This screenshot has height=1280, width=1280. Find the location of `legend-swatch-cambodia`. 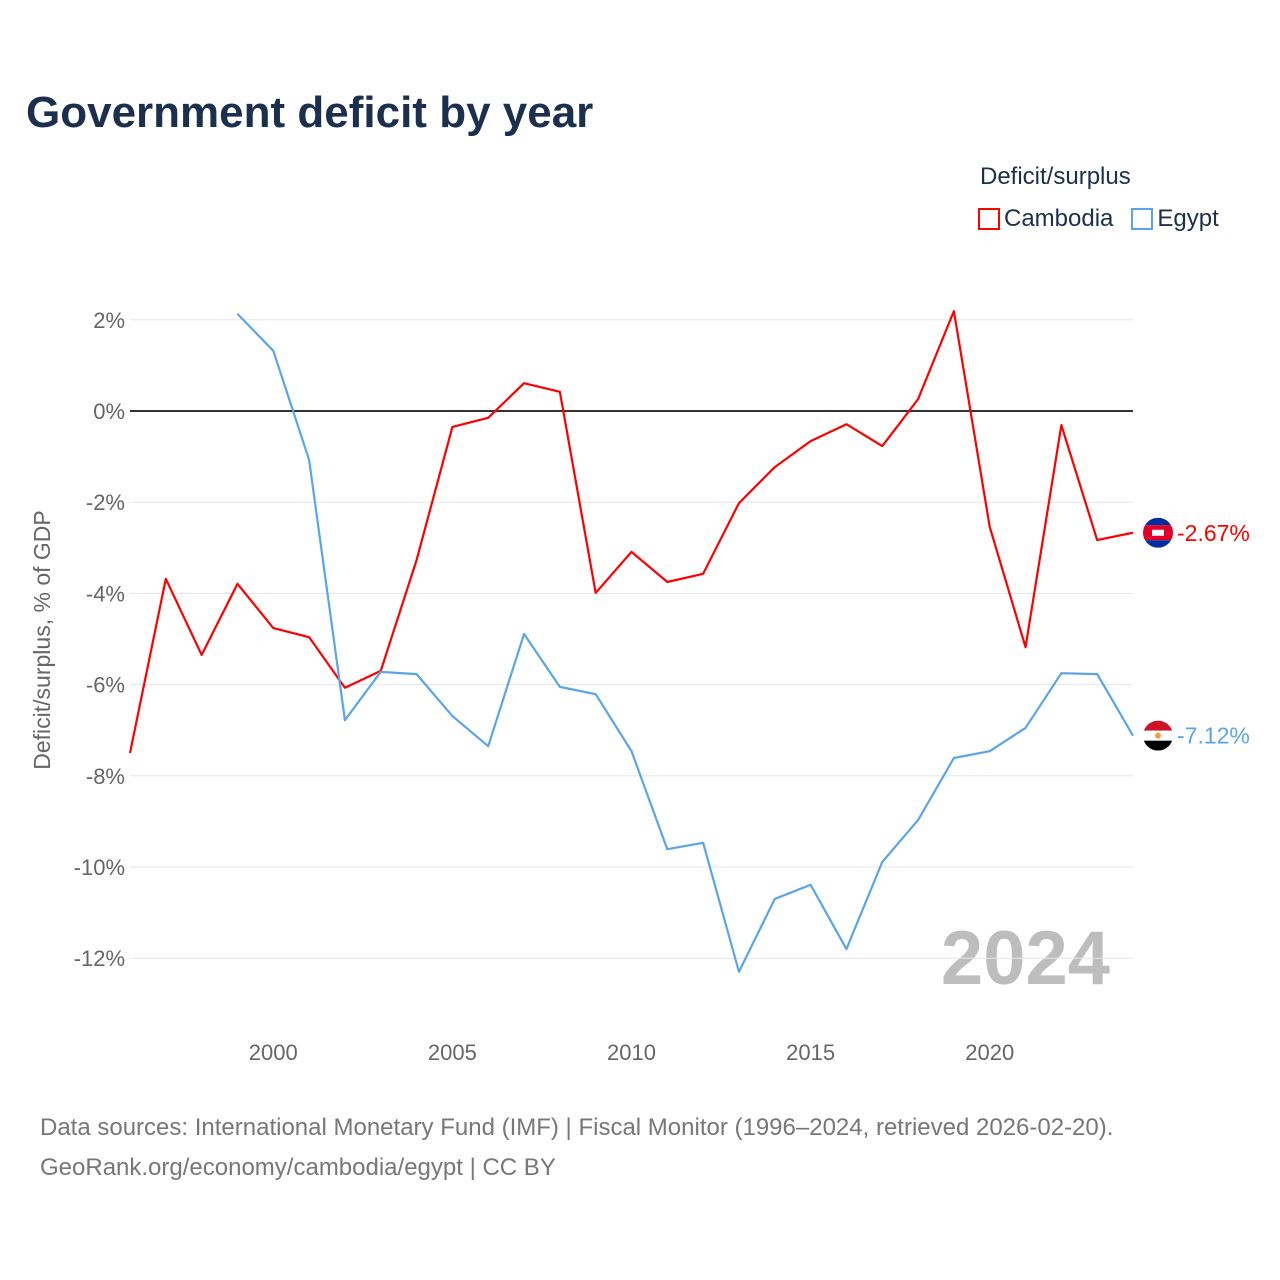

legend-swatch-cambodia is located at coordinates (989, 219).